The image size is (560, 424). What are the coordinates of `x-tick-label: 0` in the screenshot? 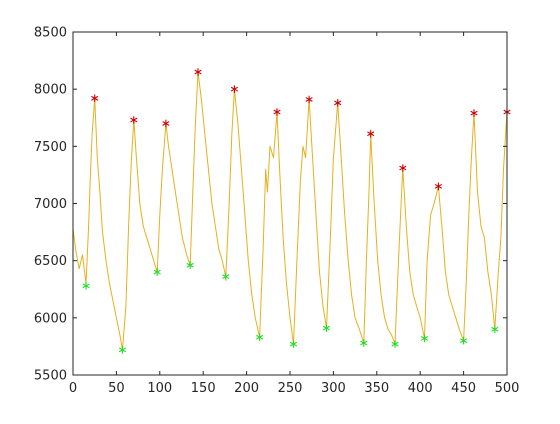 It's located at (73, 388).